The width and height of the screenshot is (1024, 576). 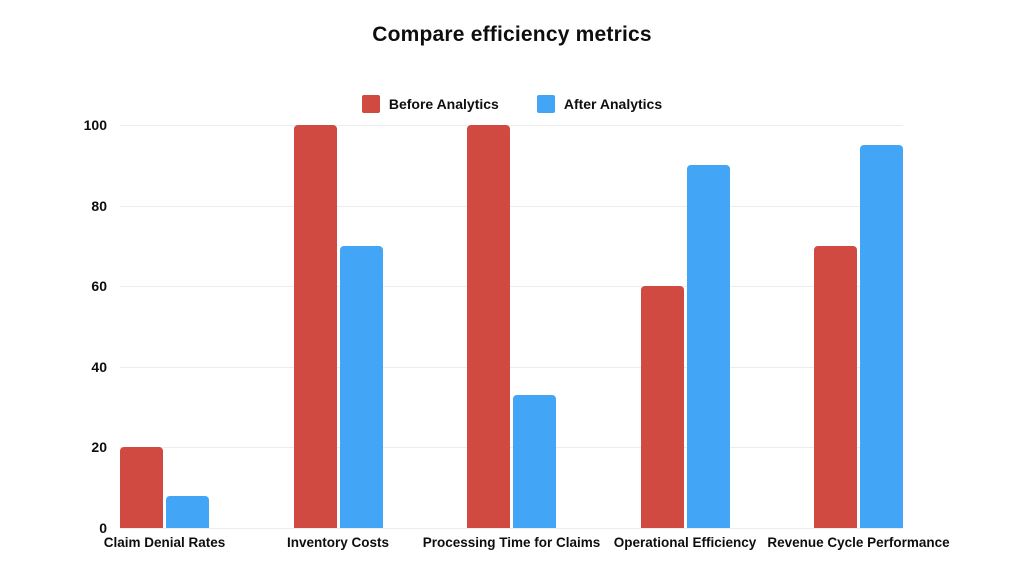 What do you see at coordinates (613, 104) in the screenshot?
I see `legend-label: After Analytics` at bounding box center [613, 104].